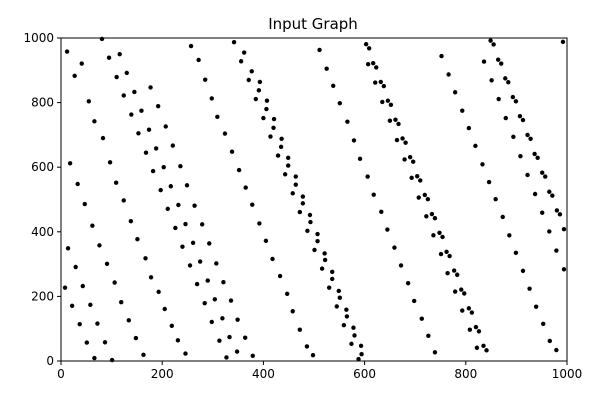 The width and height of the screenshot is (600, 405). I want to click on y-tick-label: 800, so click(42, 103).